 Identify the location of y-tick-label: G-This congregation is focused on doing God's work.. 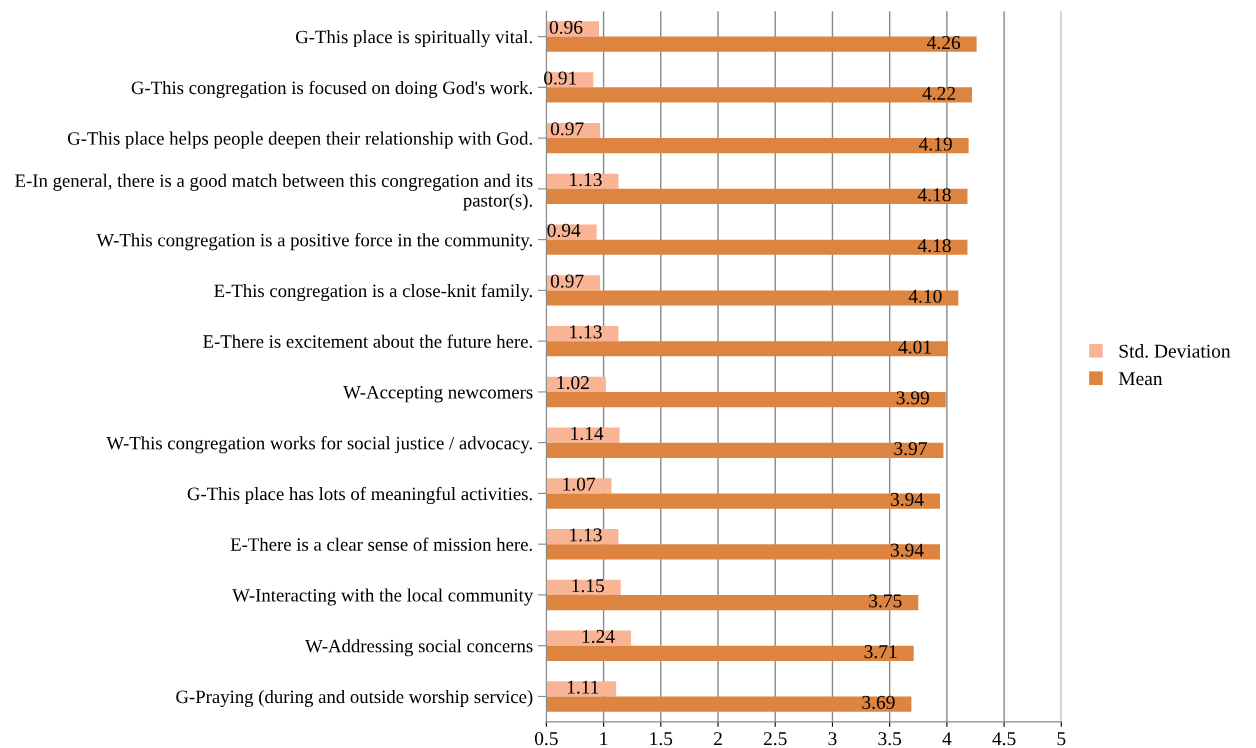
(331, 89).